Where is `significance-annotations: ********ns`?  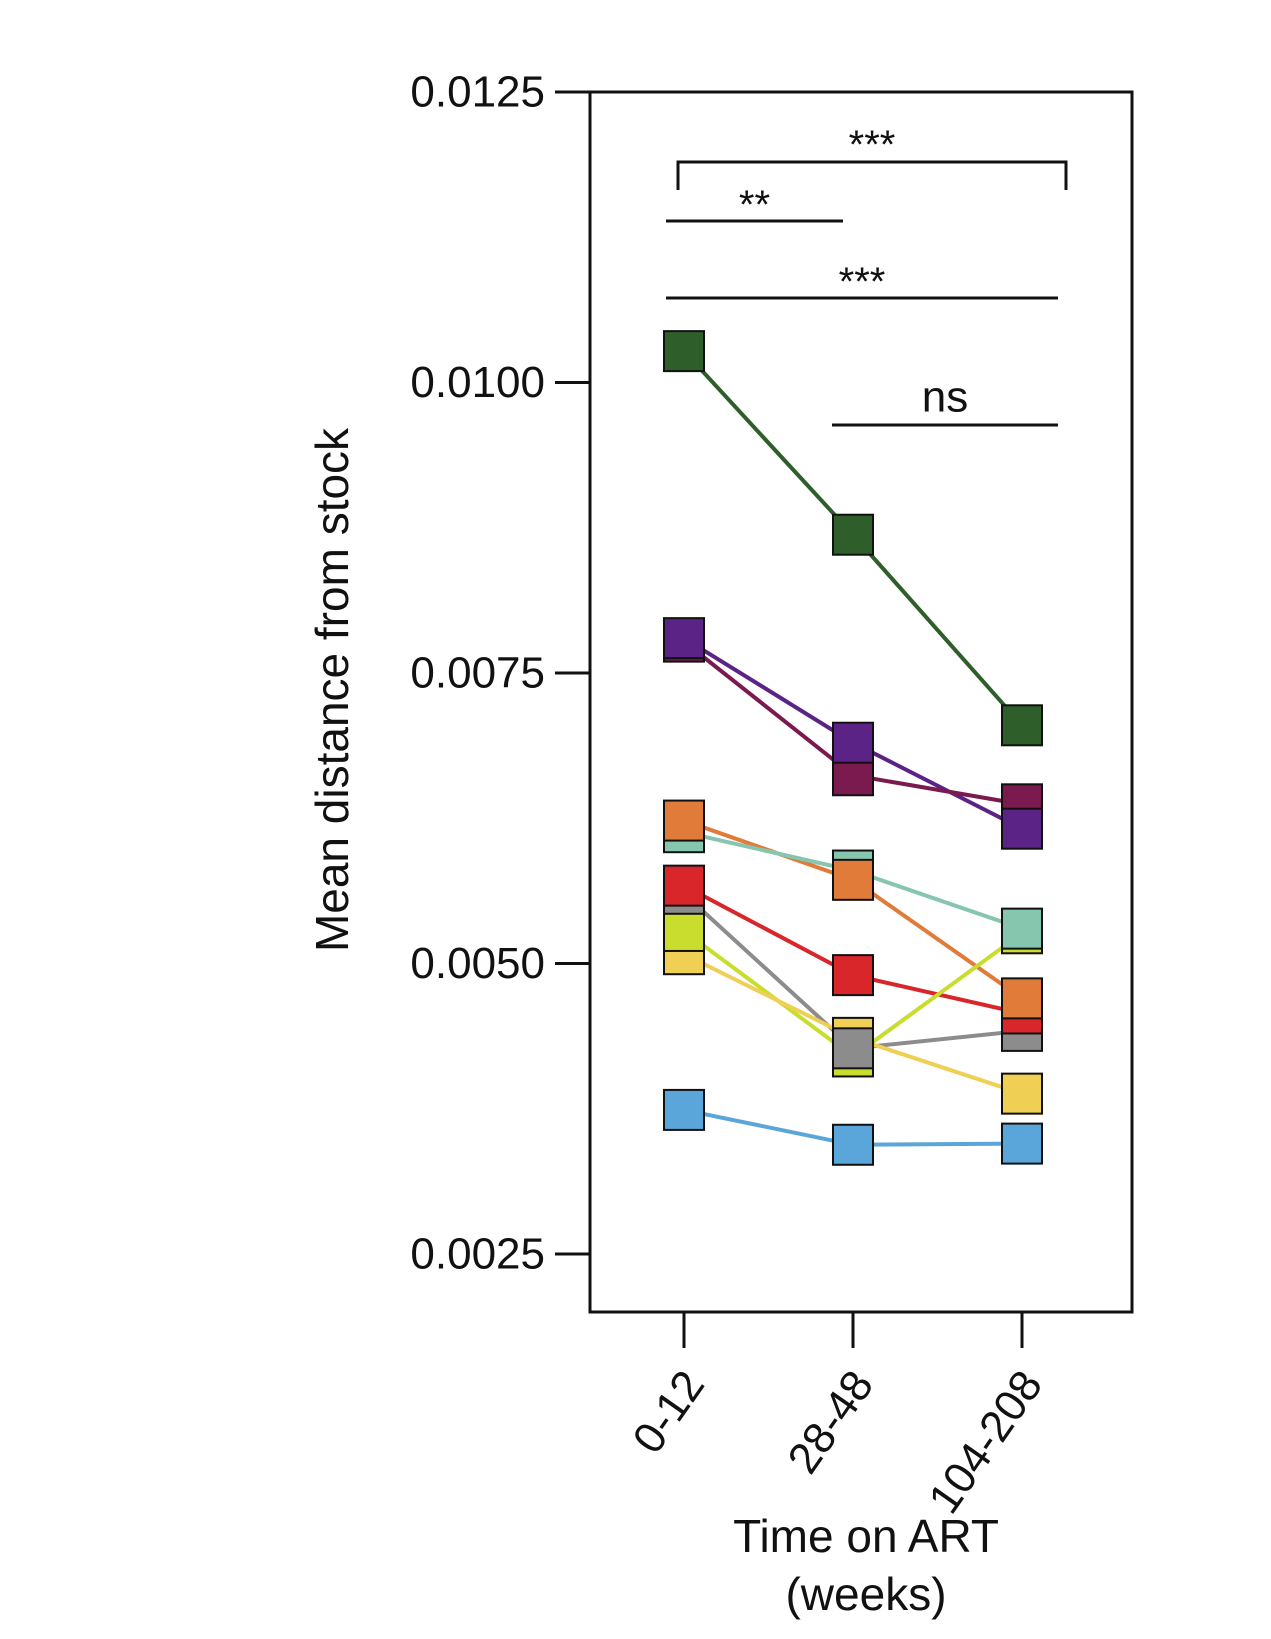 significance-annotations: ********ns is located at coordinates (867, 275).